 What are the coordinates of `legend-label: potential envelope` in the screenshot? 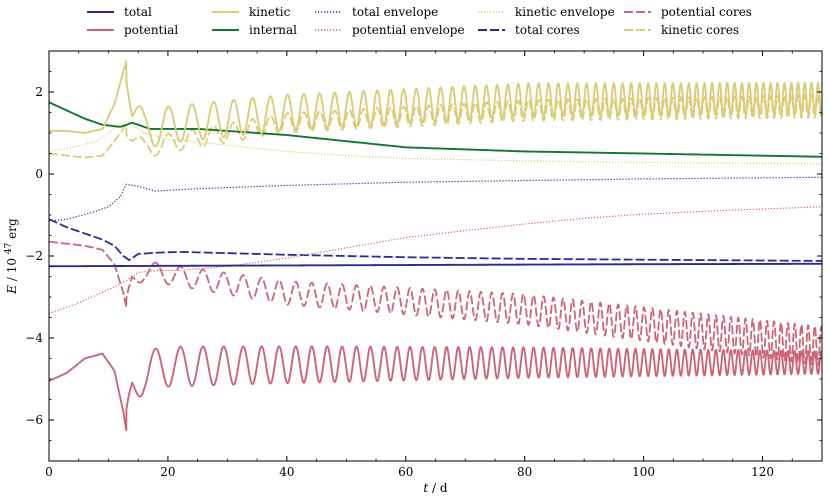 It's located at (408, 30).